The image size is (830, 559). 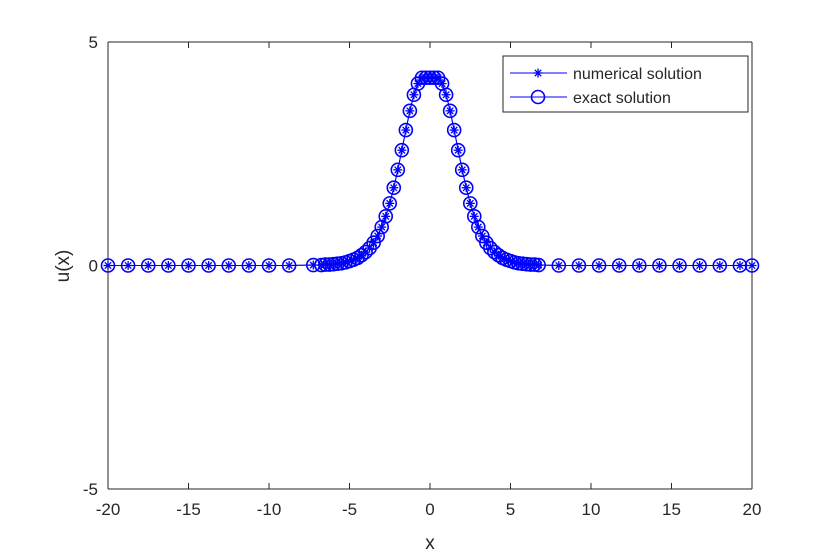 I want to click on x-tick-label: 0, so click(x=429, y=509).